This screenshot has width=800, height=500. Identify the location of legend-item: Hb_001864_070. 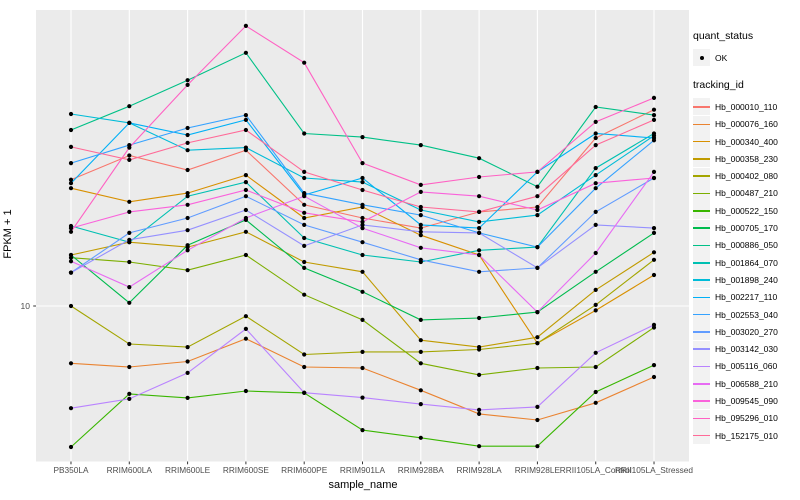
(746, 263).